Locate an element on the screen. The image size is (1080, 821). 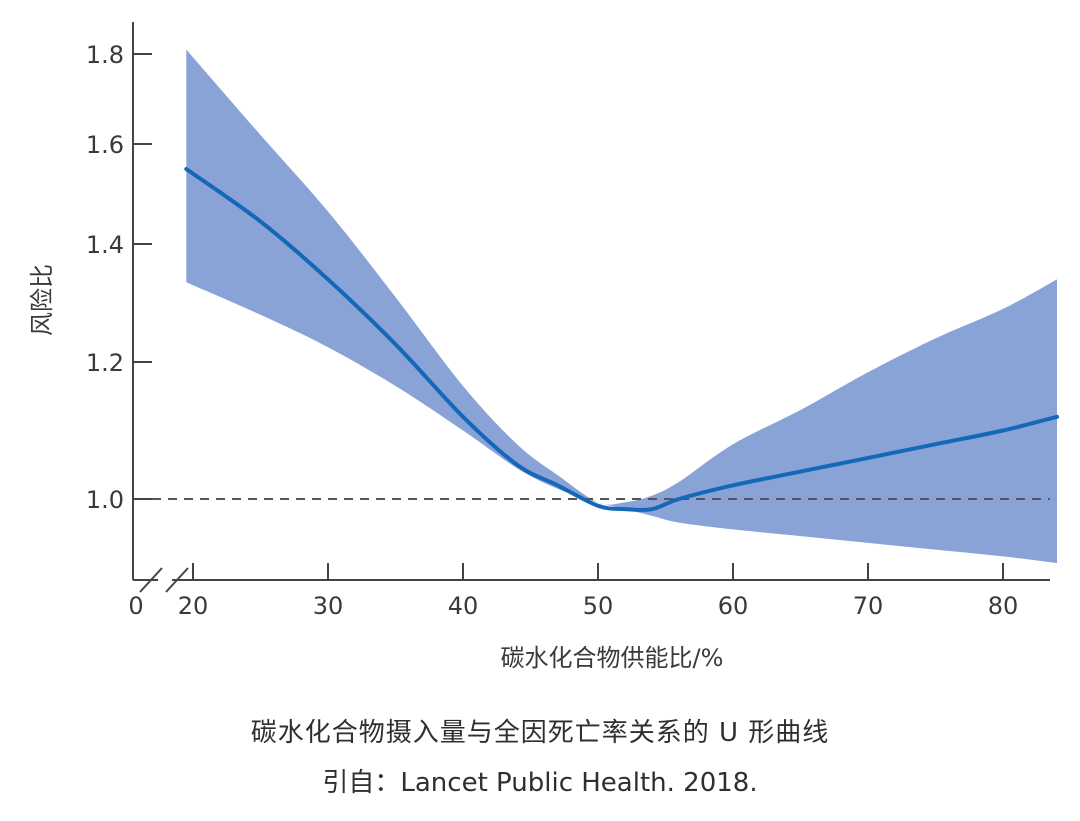
y-tick-label: 1.6 is located at coordinates (105, 145).